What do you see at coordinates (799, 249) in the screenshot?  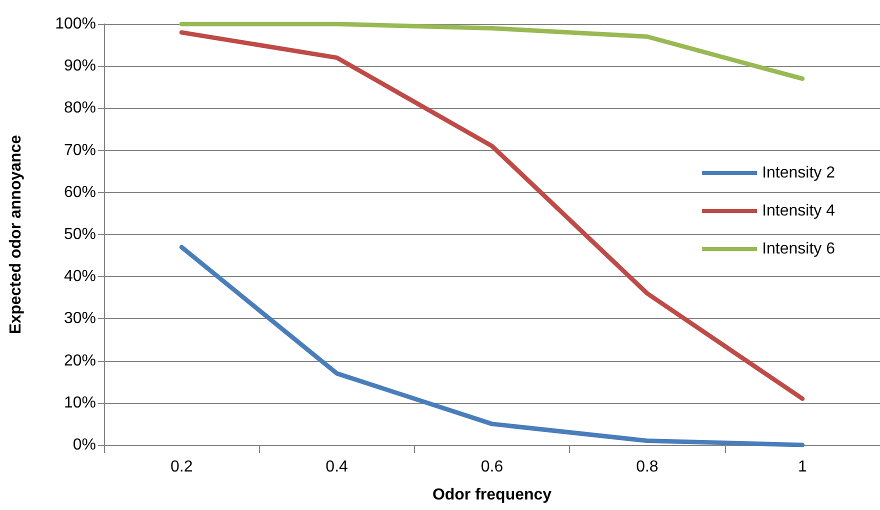 I see `legend-label: Intensity 6` at bounding box center [799, 249].